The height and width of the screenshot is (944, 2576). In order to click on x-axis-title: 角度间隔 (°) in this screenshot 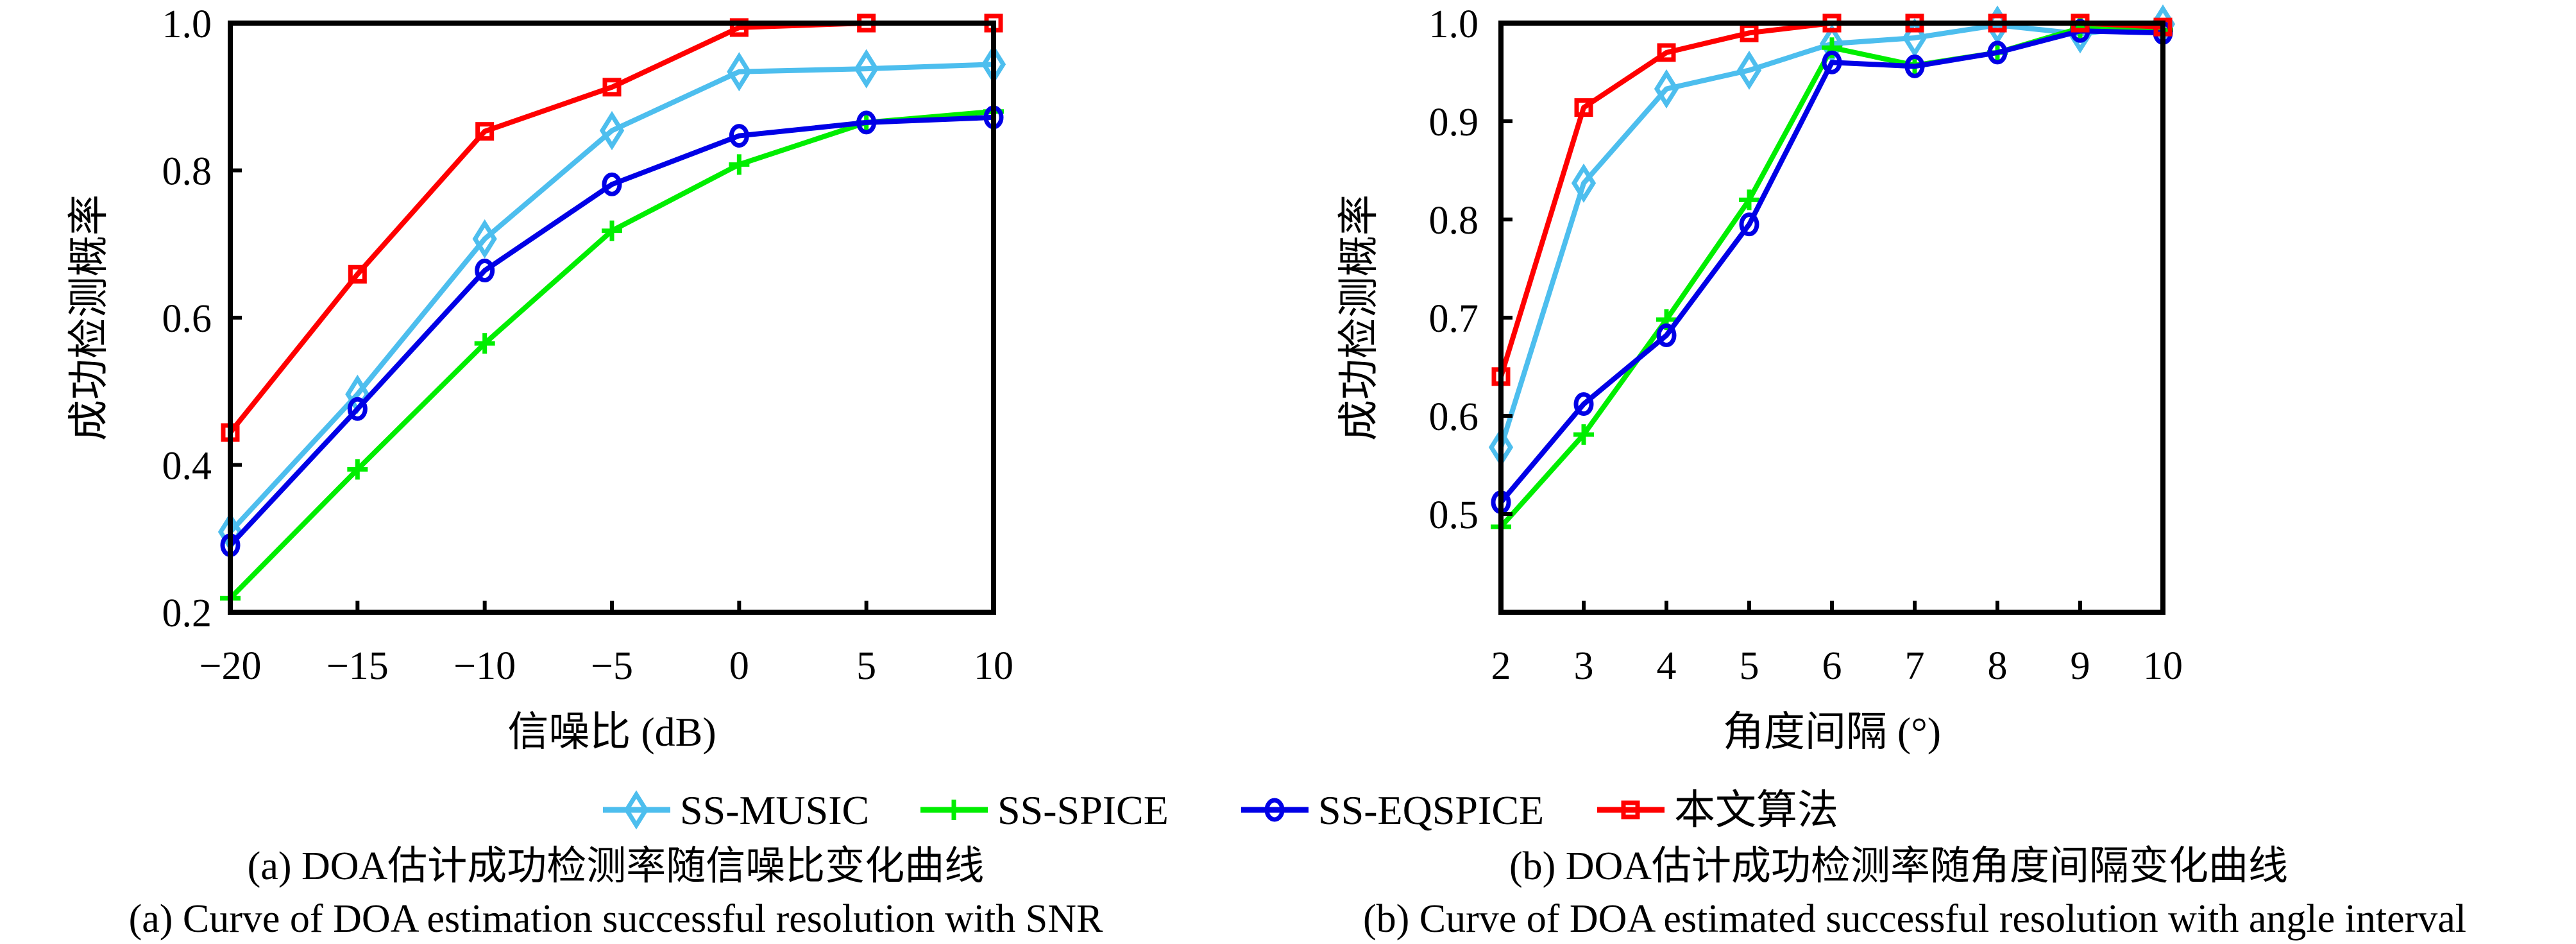, I will do `click(1832, 732)`.